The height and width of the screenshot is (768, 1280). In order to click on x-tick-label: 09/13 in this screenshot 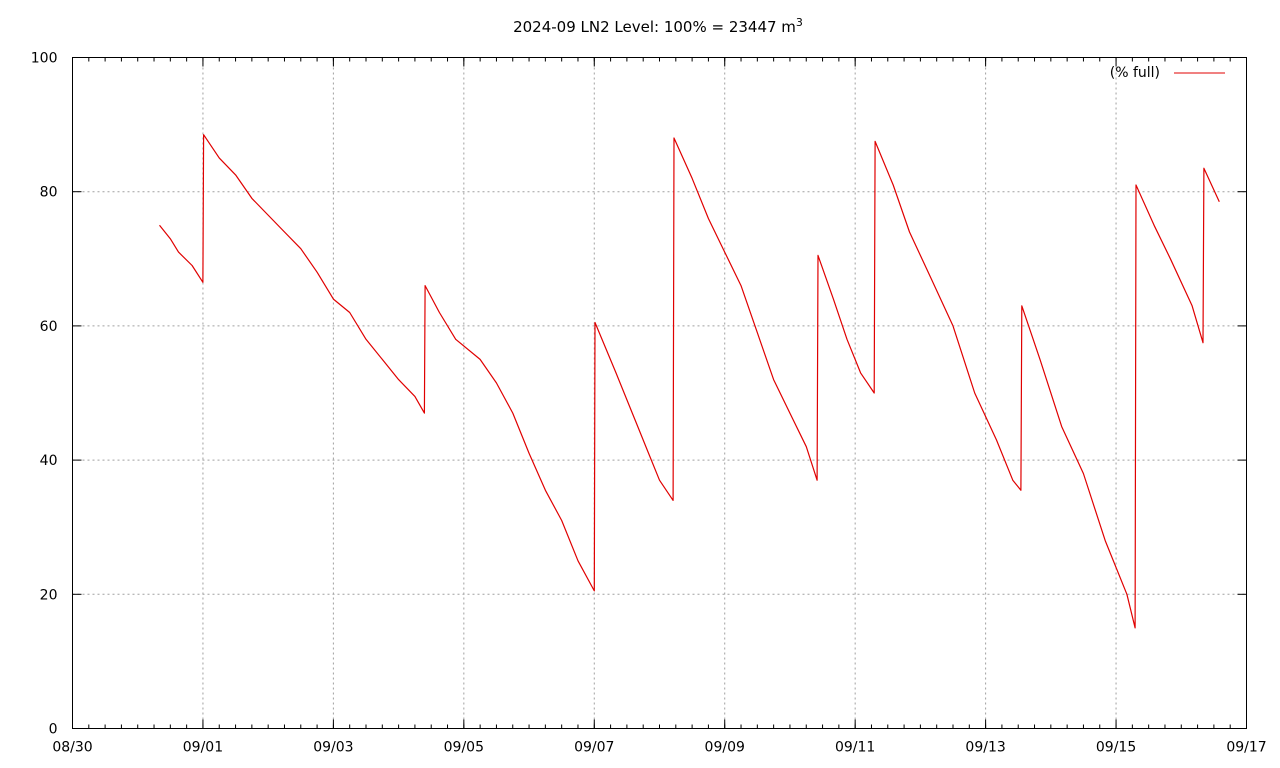, I will do `click(985, 748)`.